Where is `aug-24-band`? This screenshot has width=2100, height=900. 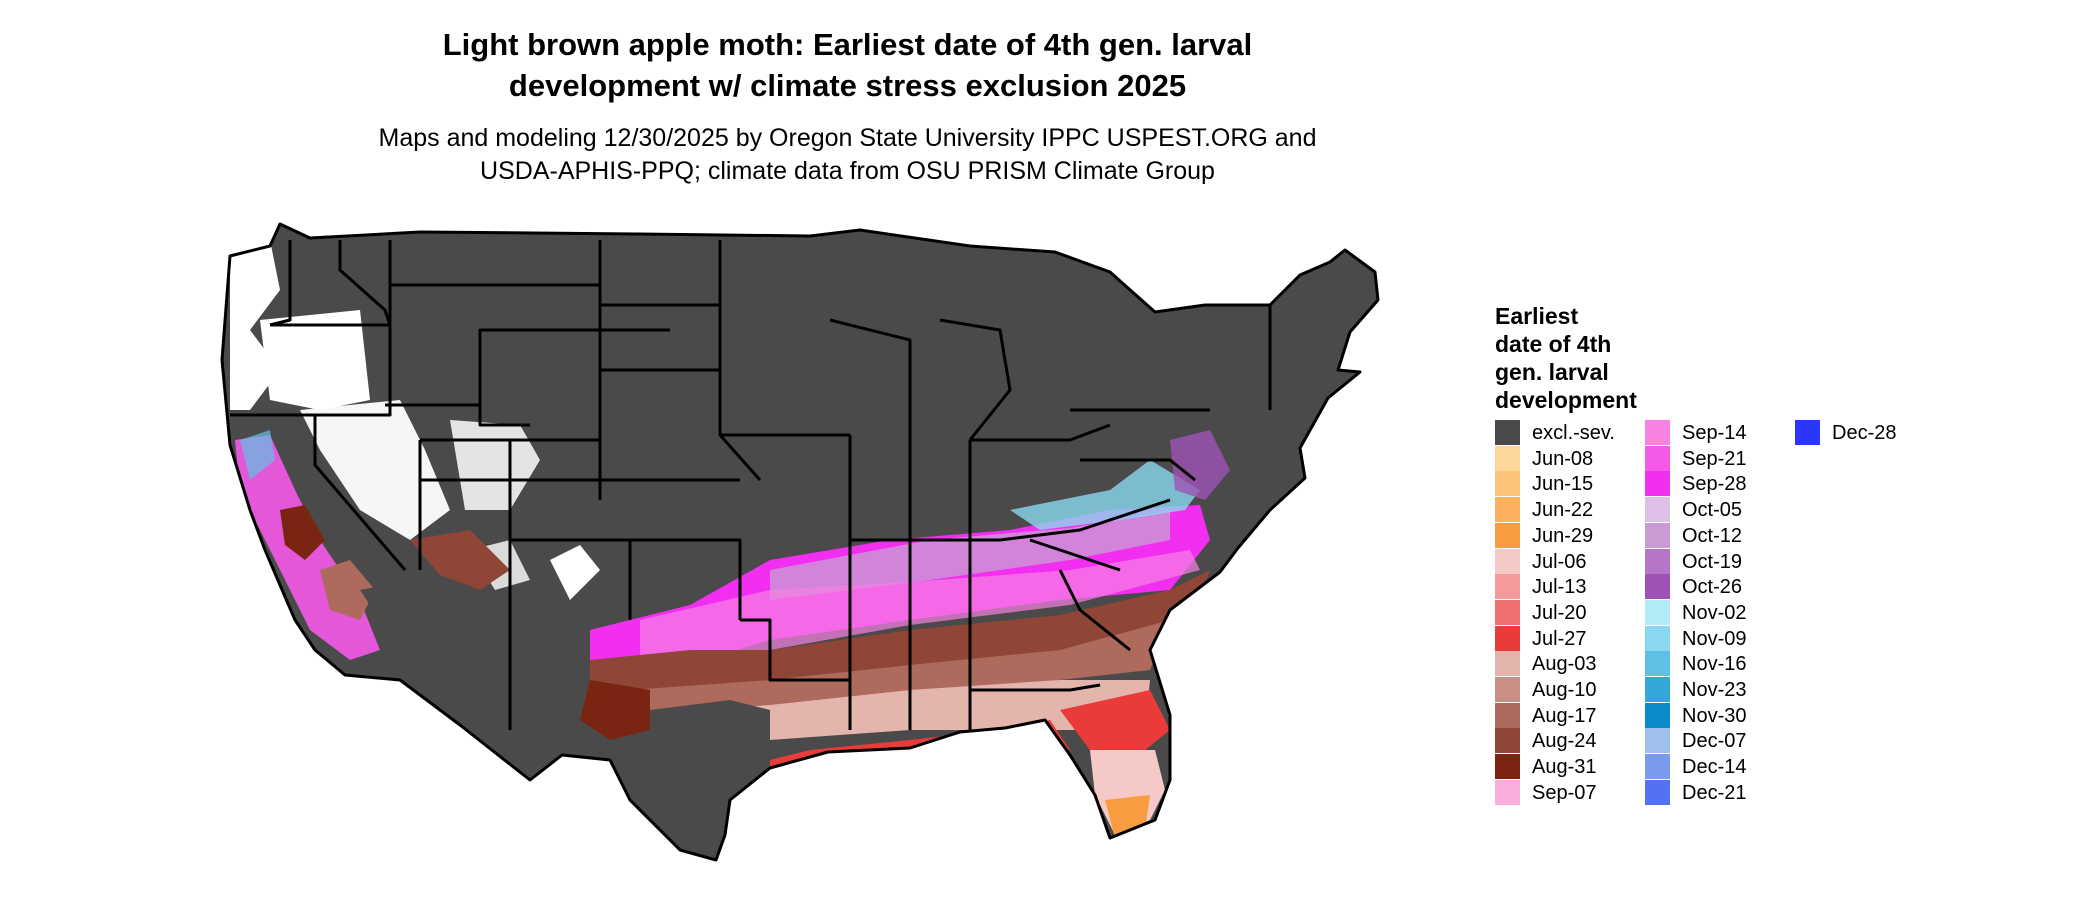 aug-24-band is located at coordinates (900, 640).